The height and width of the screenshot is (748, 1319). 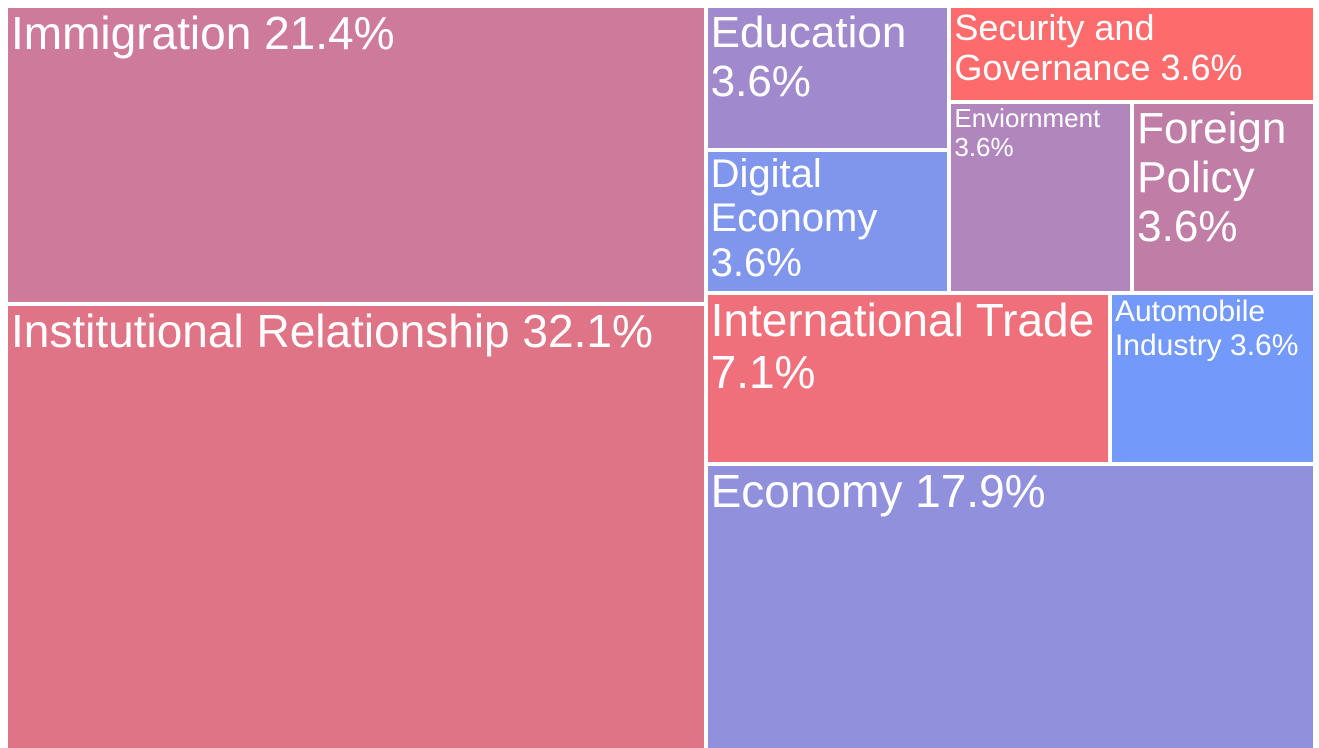 What do you see at coordinates (1027, 118) in the screenshot?
I see `tile-label: Enviornment` at bounding box center [1027, 118].